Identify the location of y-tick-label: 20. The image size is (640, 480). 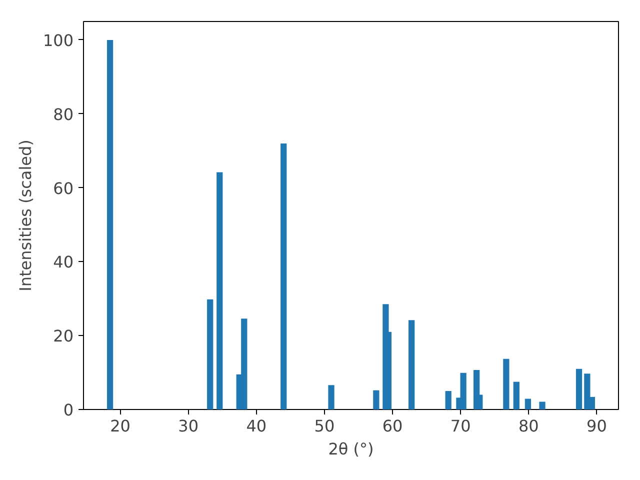
(63, 336).